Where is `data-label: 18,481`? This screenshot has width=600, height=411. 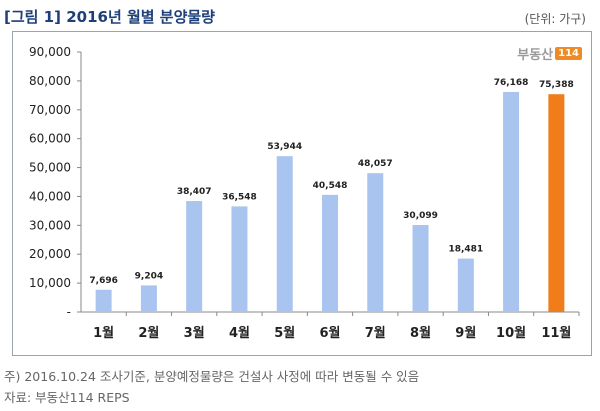 data-label: 18,481 is located at coordinates (465, 250).